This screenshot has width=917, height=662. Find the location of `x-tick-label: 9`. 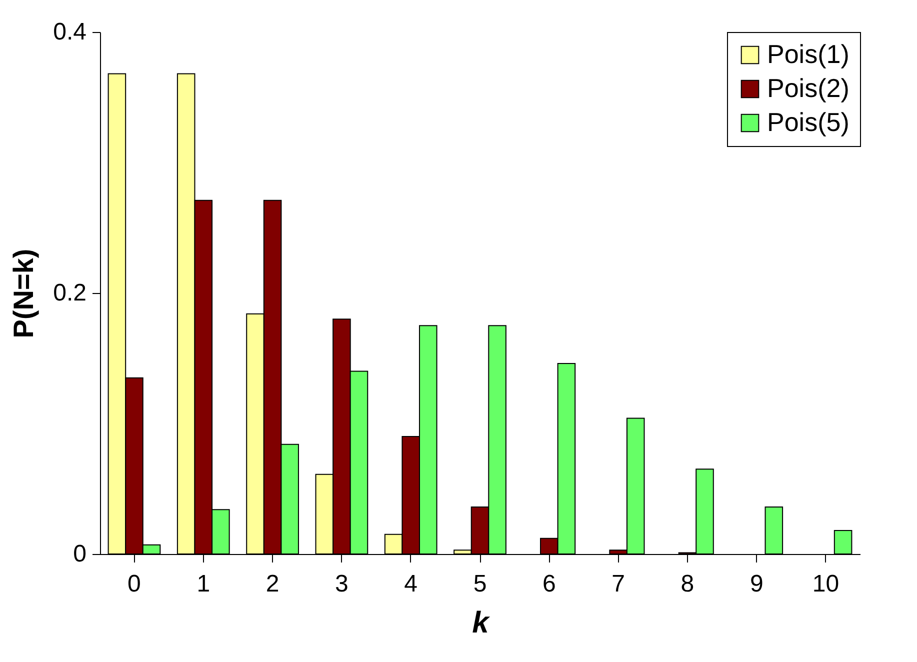

x-tick-label: 9 is located at coordinates (757, 584).